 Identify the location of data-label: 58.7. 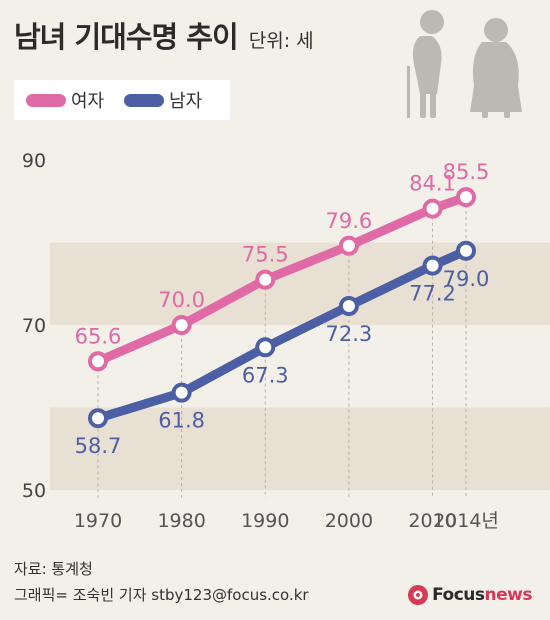
(98, 446).